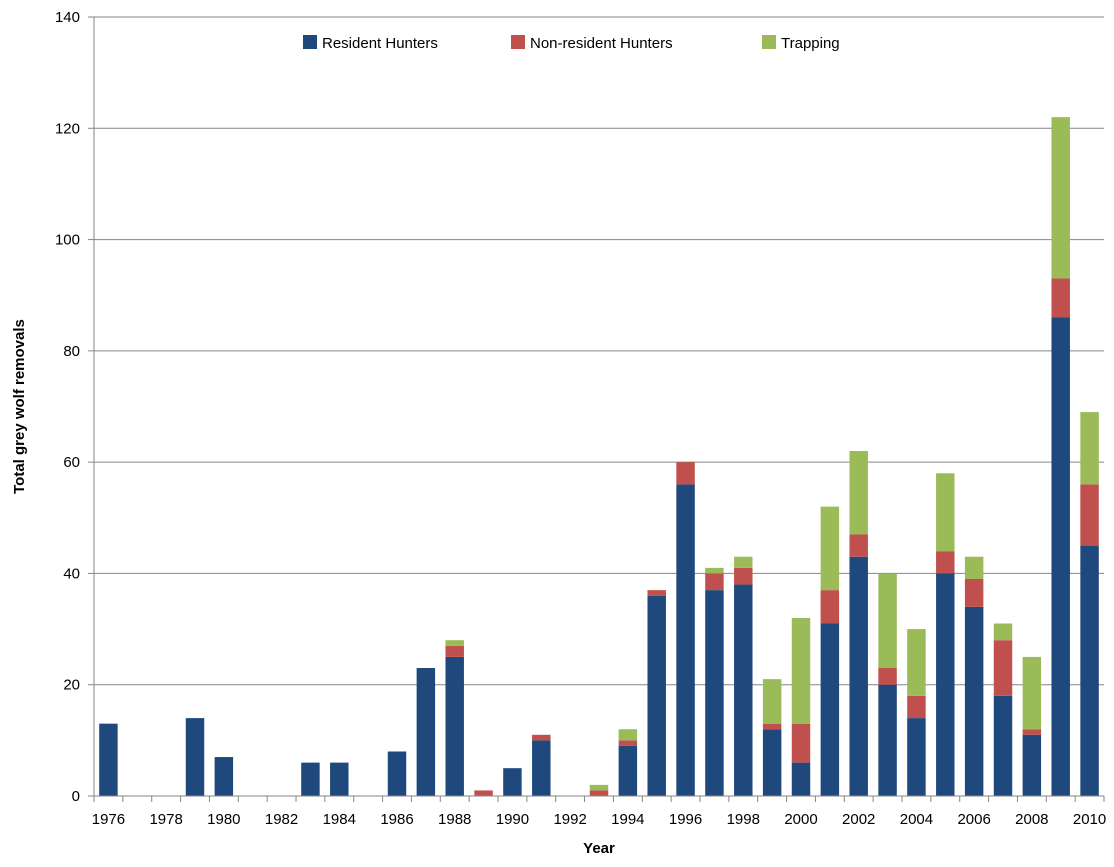 The image size is (1114, 867). Describe the element at coordinates (224, 776) in the screenshot. I see `bar-1980-resident-hunters` at that location.